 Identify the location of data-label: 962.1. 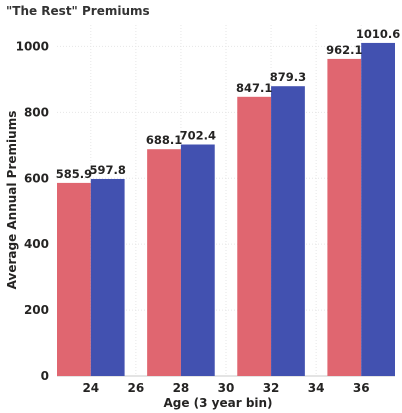
(344, 50).